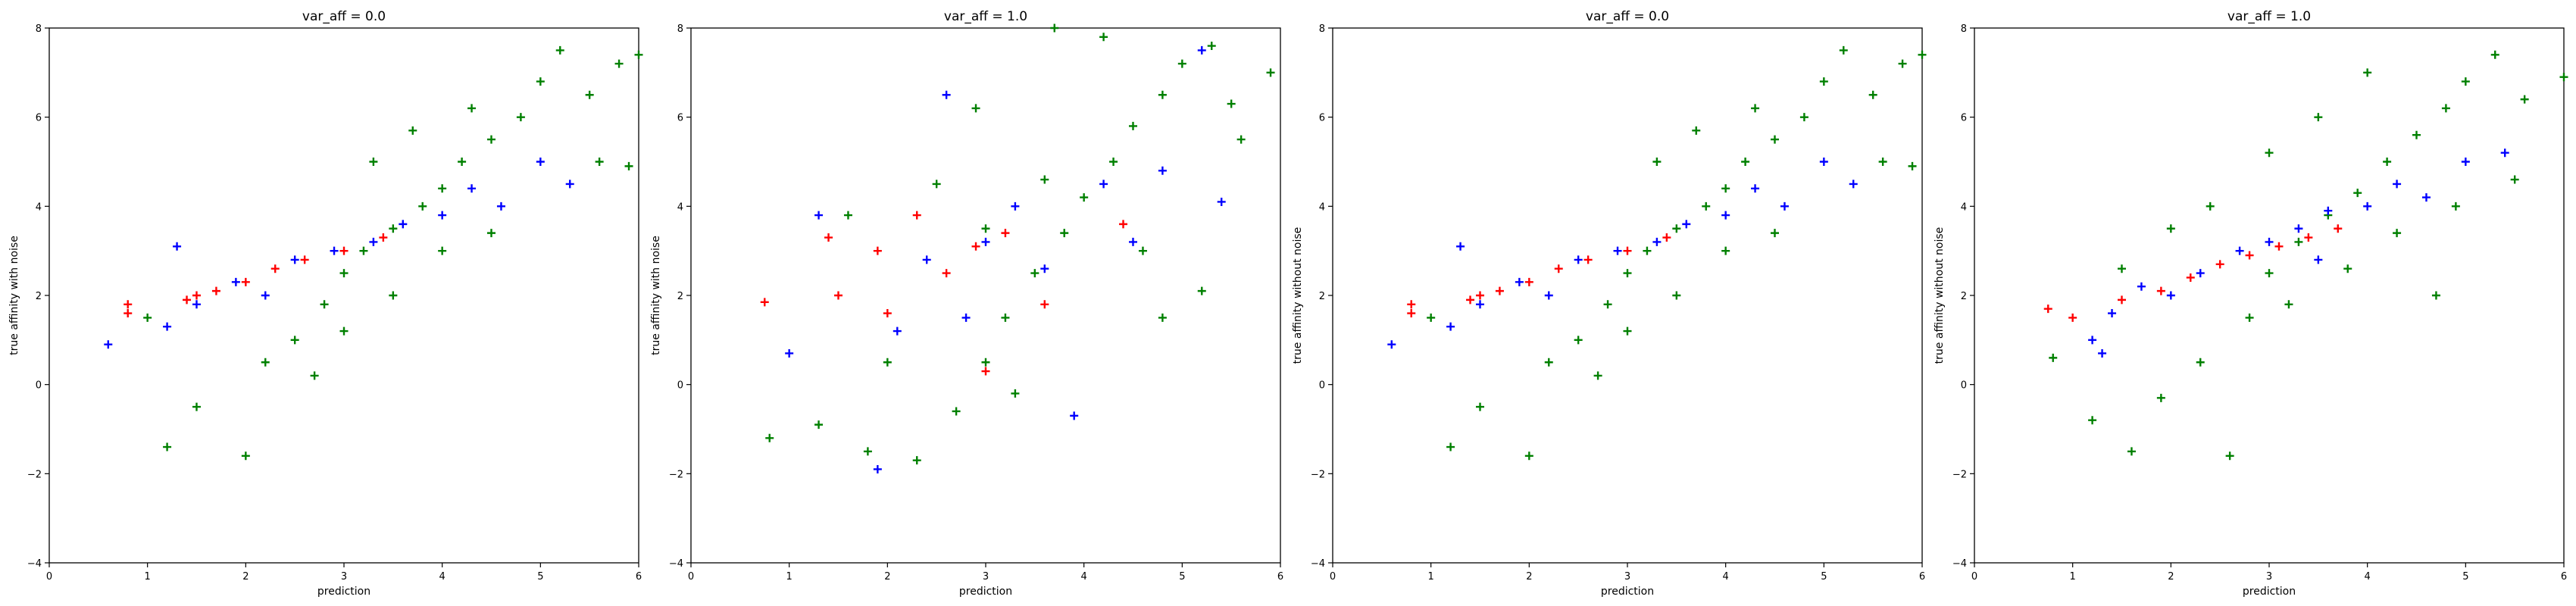  Describe the element at coordinates (656, 295) in the screenshot. I see `y-axis-label: true affinity with noise` at that location.